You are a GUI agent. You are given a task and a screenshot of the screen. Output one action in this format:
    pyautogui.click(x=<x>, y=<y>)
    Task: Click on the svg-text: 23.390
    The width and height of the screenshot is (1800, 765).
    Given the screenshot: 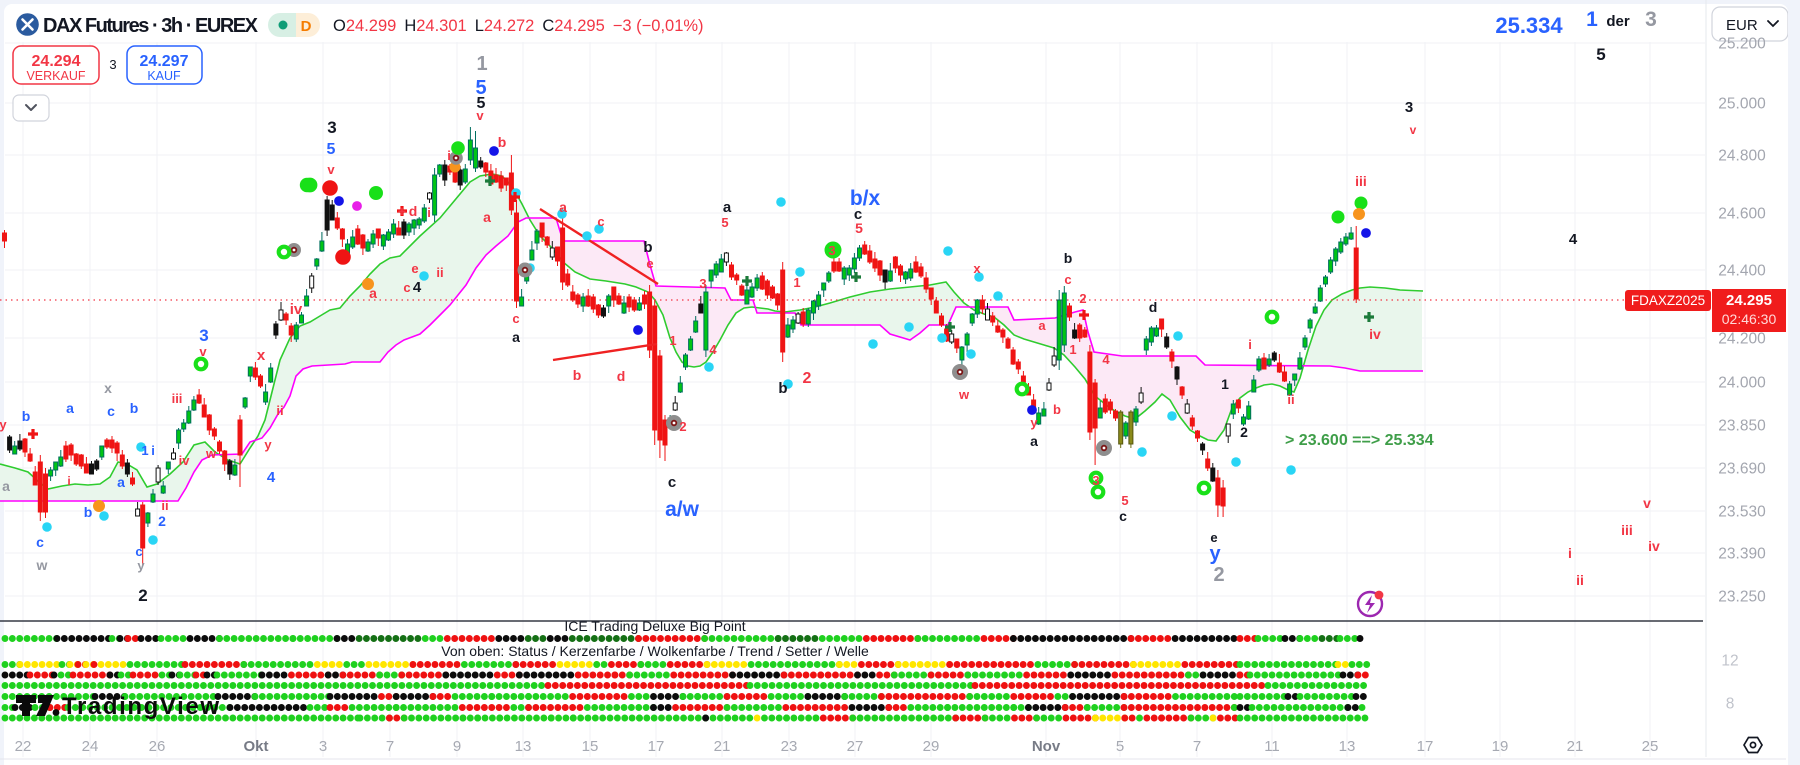 What is the action you would take?
    pyautogui.click(x=1742, y=554)
    